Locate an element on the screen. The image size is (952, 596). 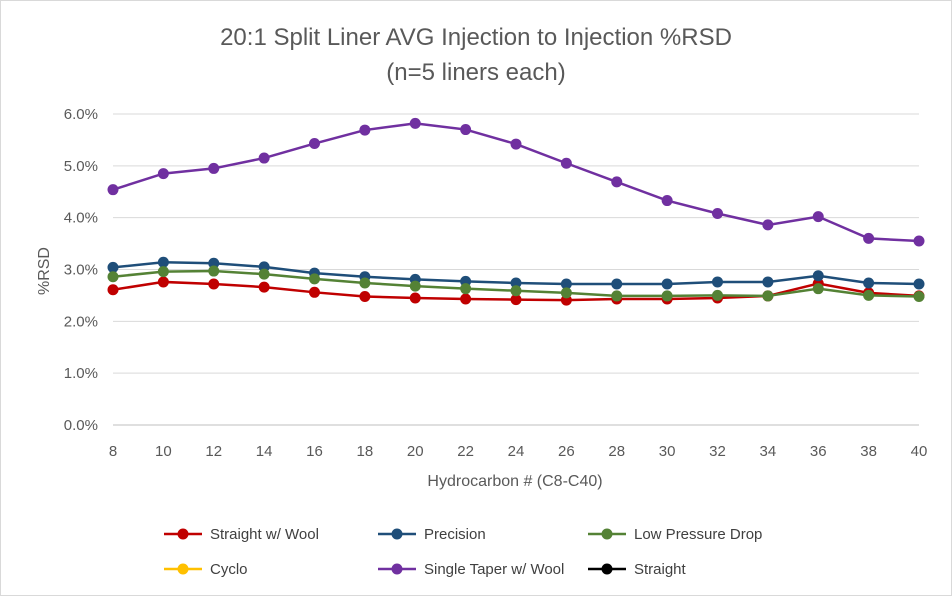
x-tick-label: 24 is located at coordinates (516, 451).